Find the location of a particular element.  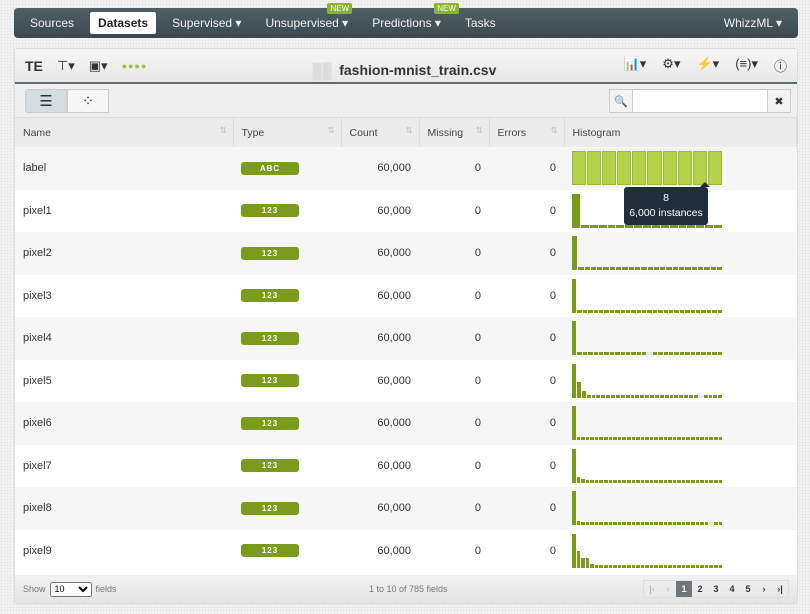

table-row: pixel5 123 60,000 0 0 is located at coordinates (406, 381).